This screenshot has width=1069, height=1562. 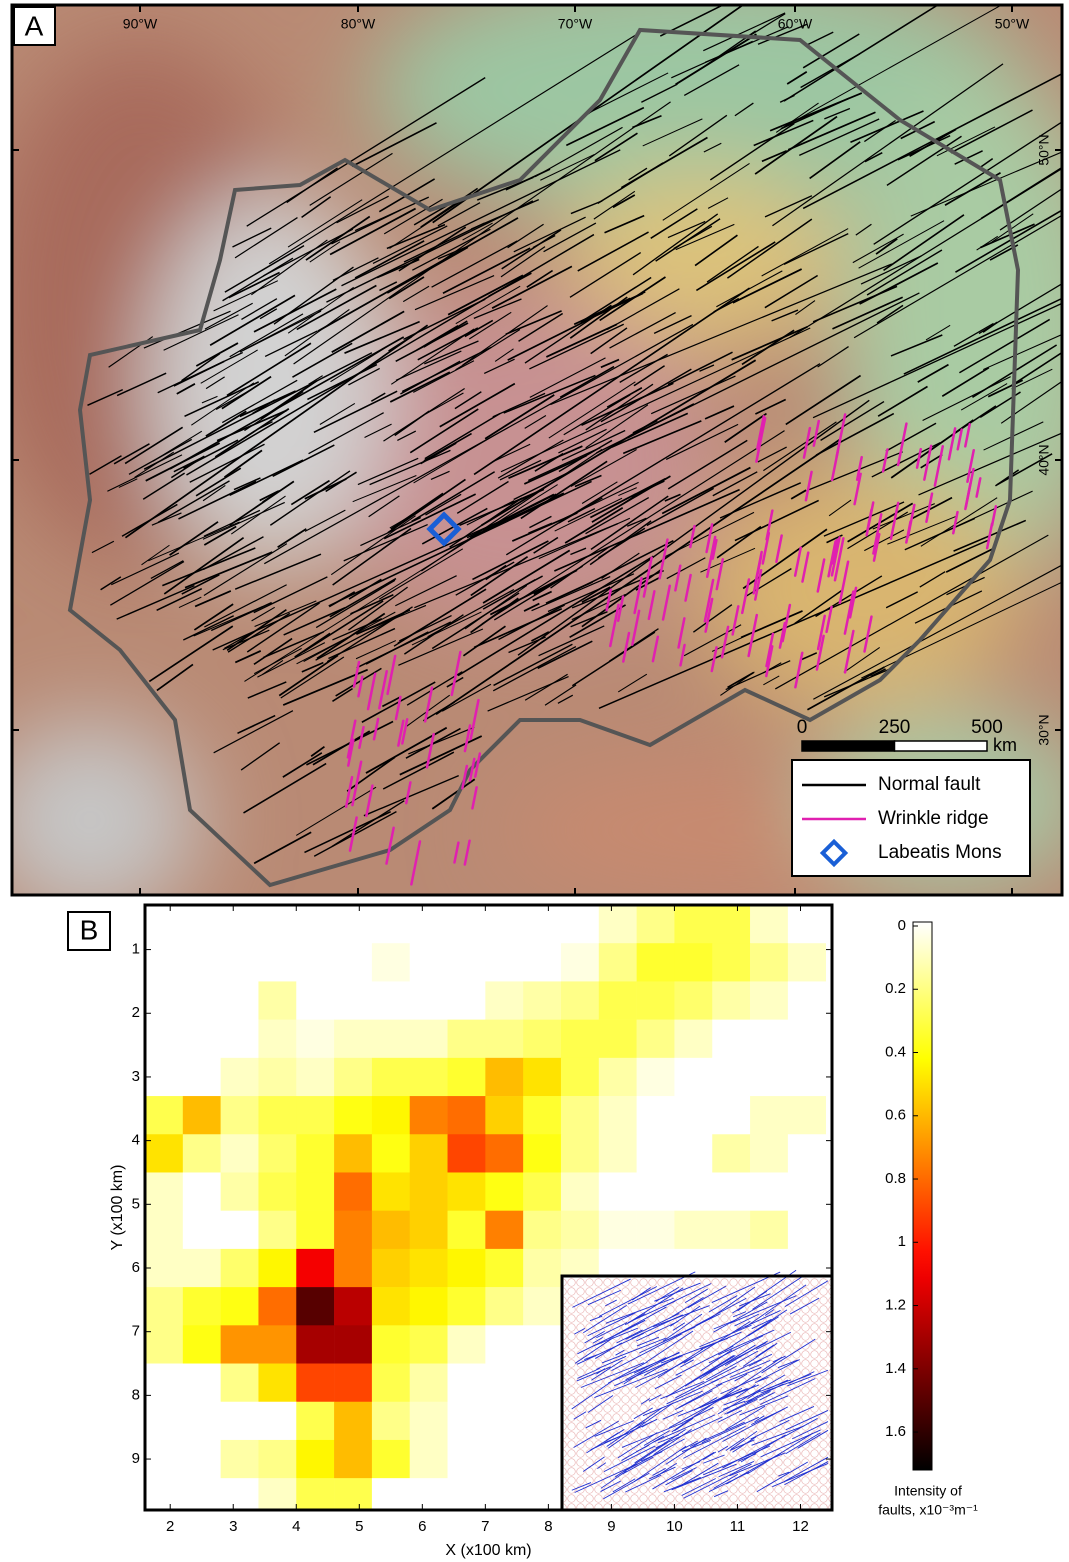 What do you see at coordinates (895, 1051) in the screenshot?
I see `colorbar-tick-label: 0.4` at bounding box center [895, 1051].